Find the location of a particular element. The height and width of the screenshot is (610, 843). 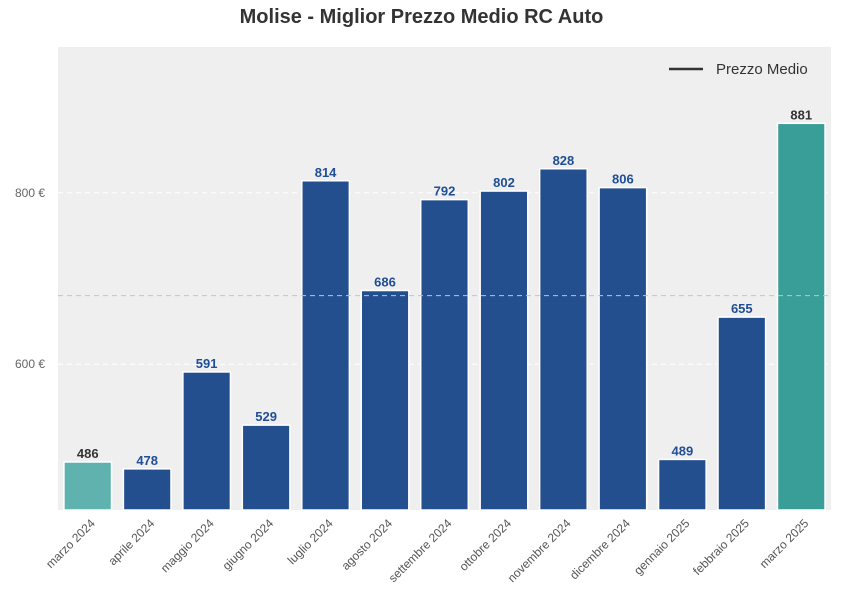

y-axis: 600 € 800 € is located at coordinates (30, 278).